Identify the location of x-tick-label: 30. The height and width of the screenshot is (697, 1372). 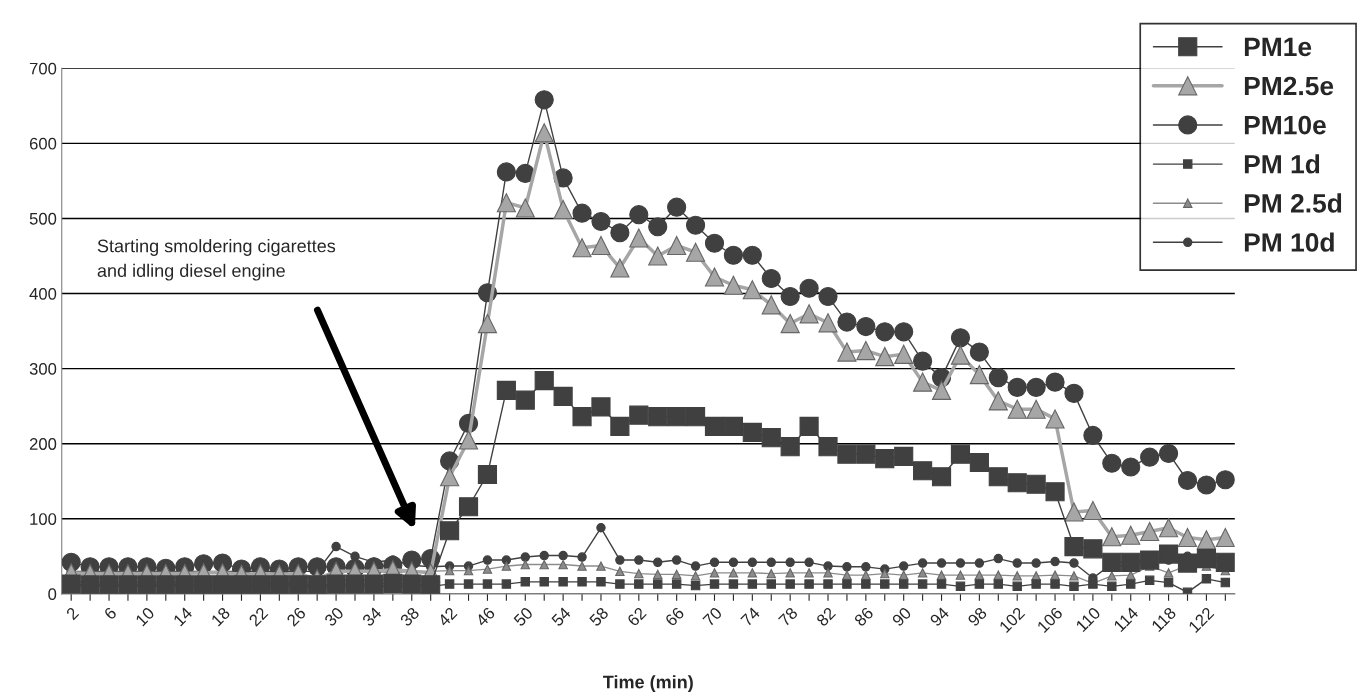
(334, 616).